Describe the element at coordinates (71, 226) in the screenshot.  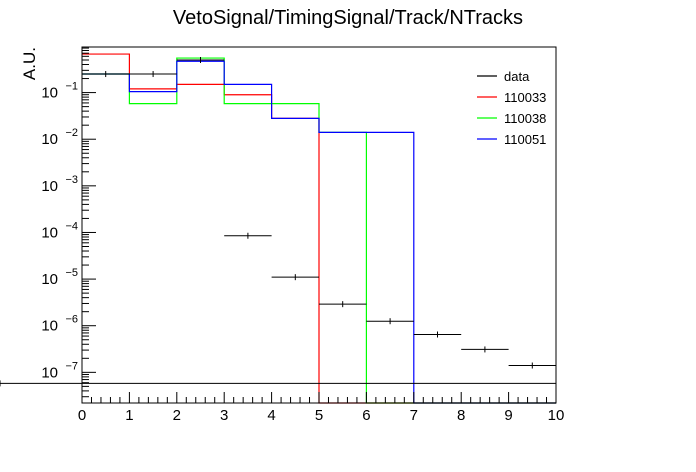
I see `y-tick-exponent: −4` at that location.